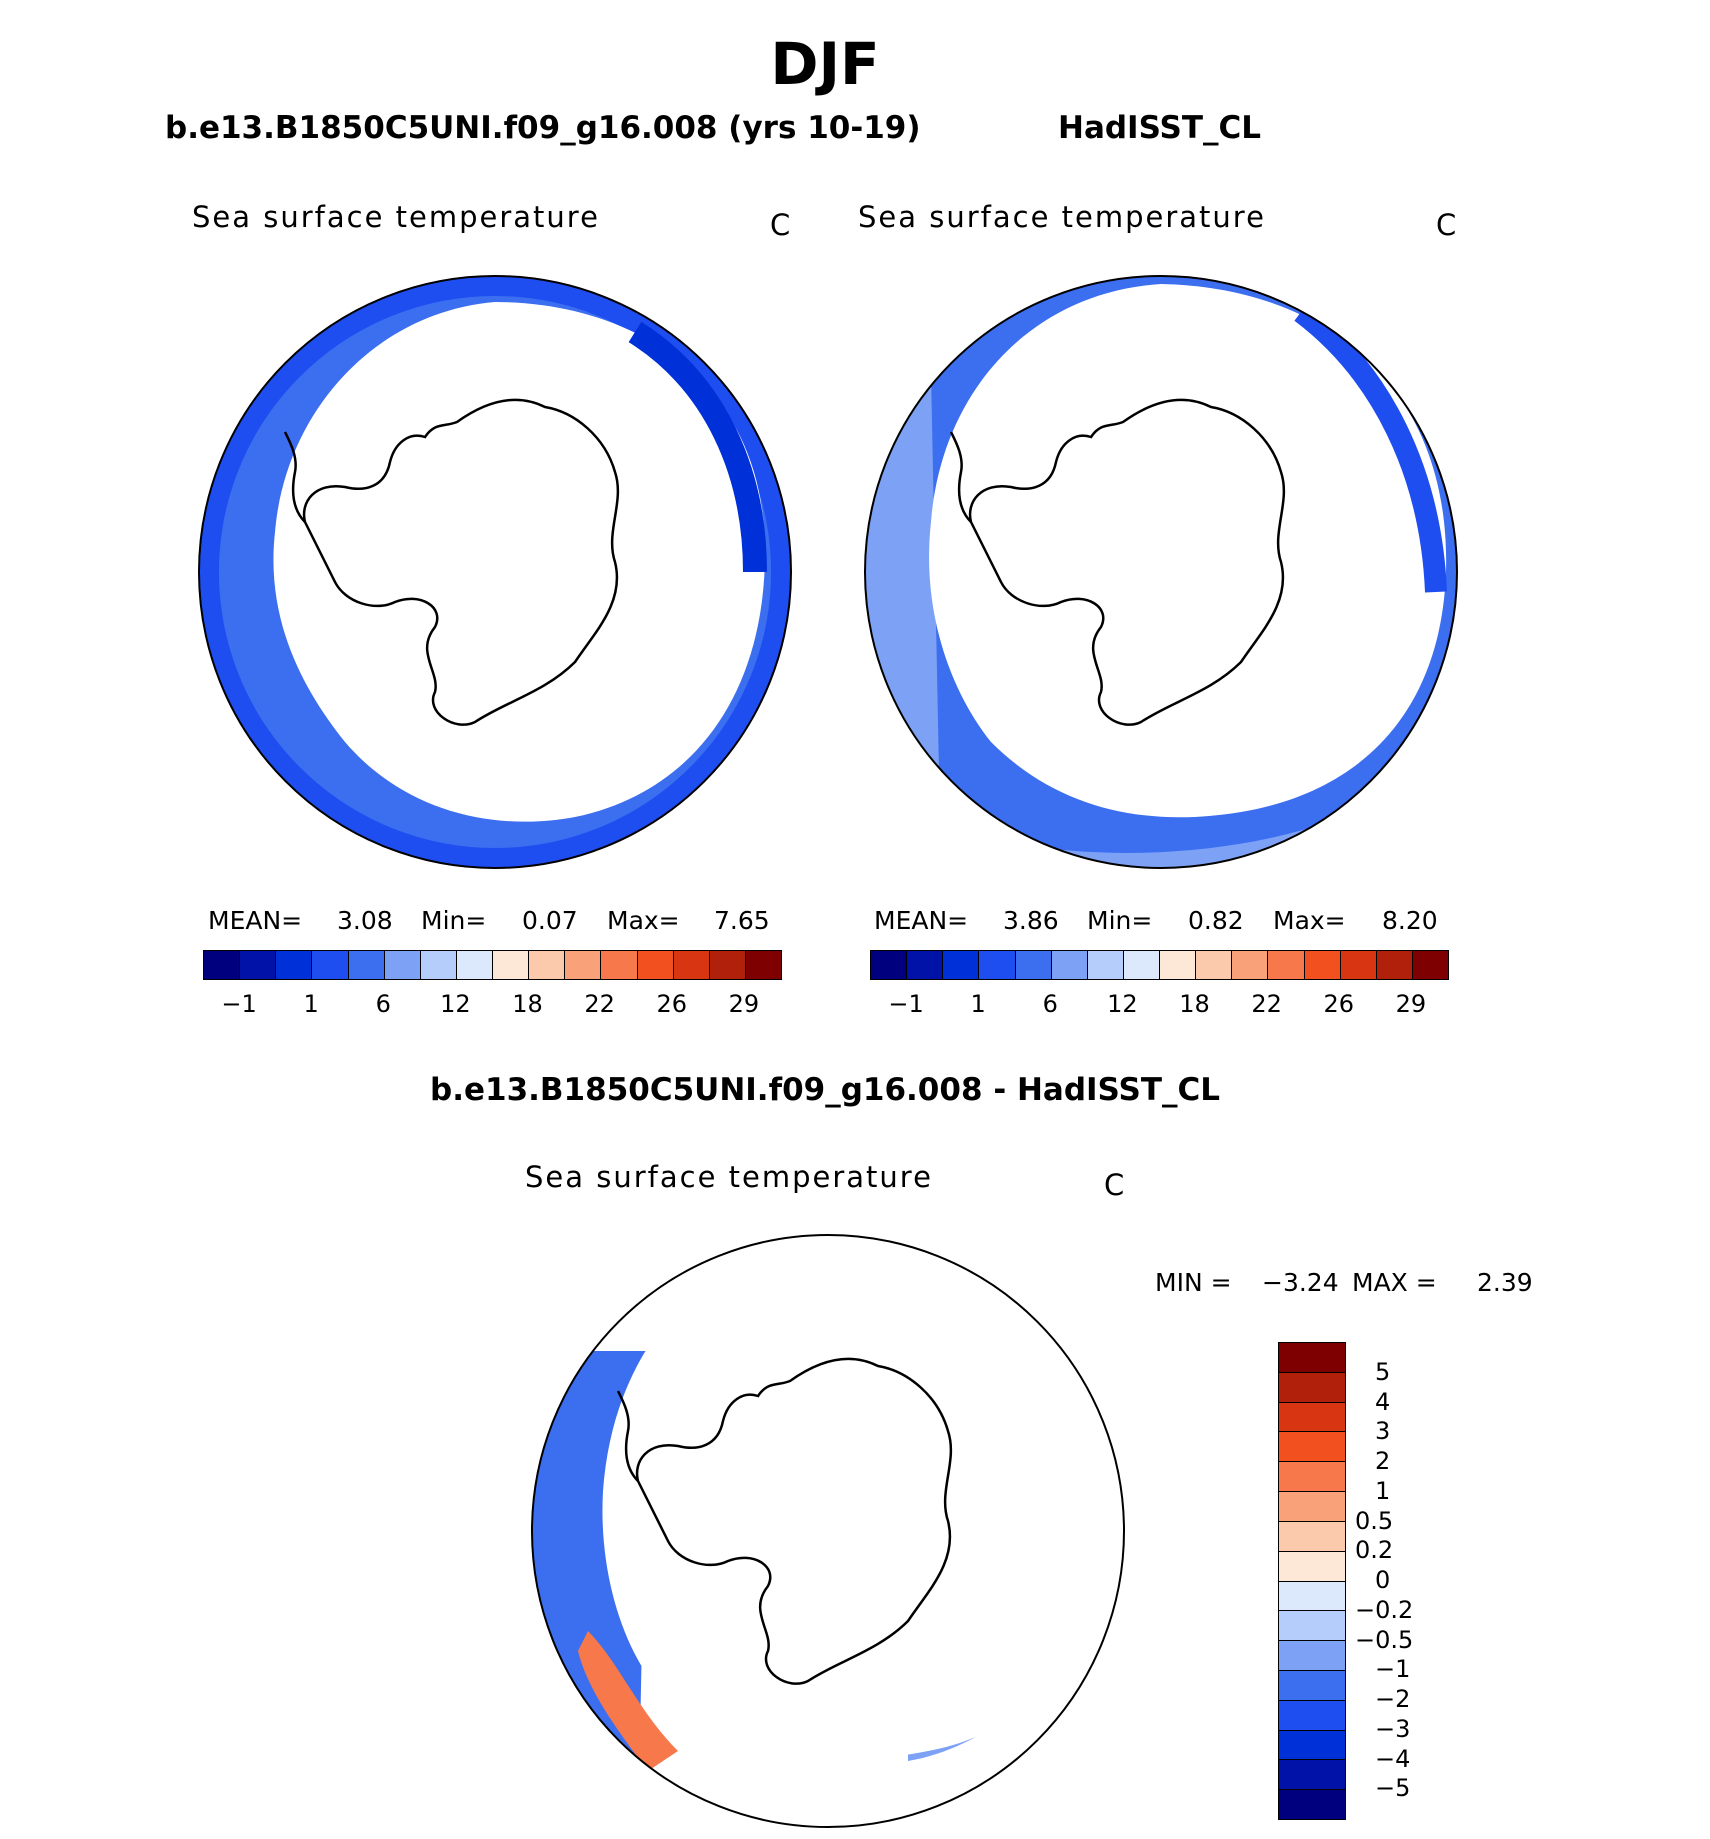 This screenshot has width=1710, height=1839. I want to click on colorbar-tick-label: −5, so click(1393, 1788).